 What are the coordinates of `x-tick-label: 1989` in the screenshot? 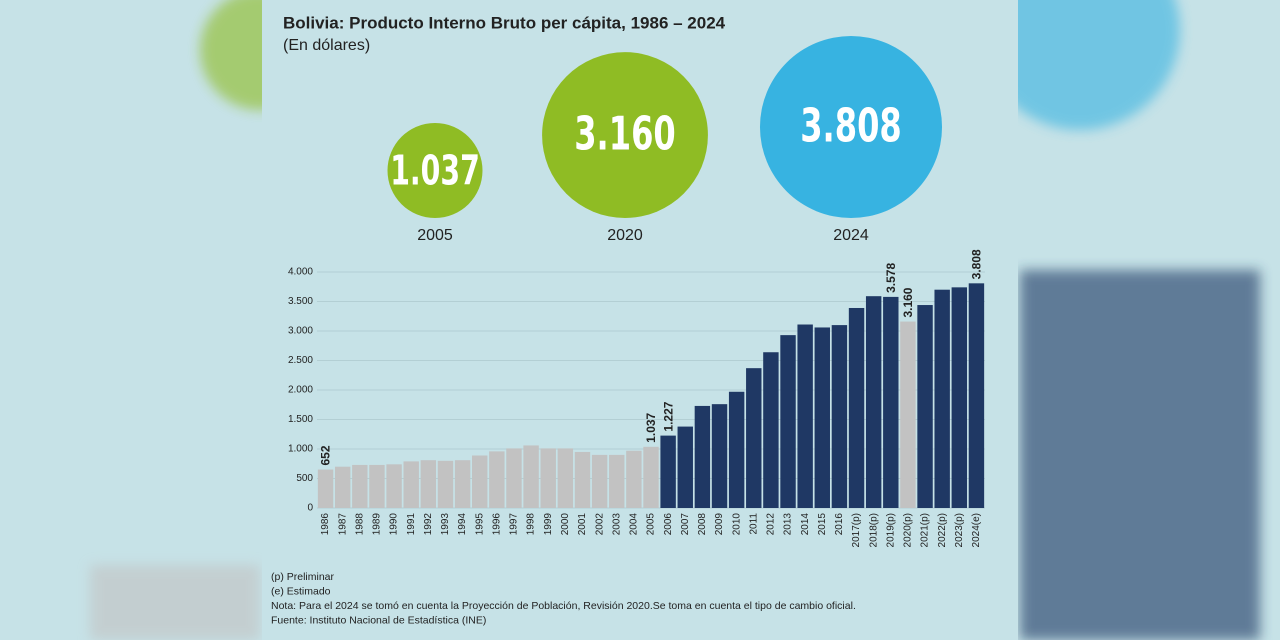 It's located at (377, 524).